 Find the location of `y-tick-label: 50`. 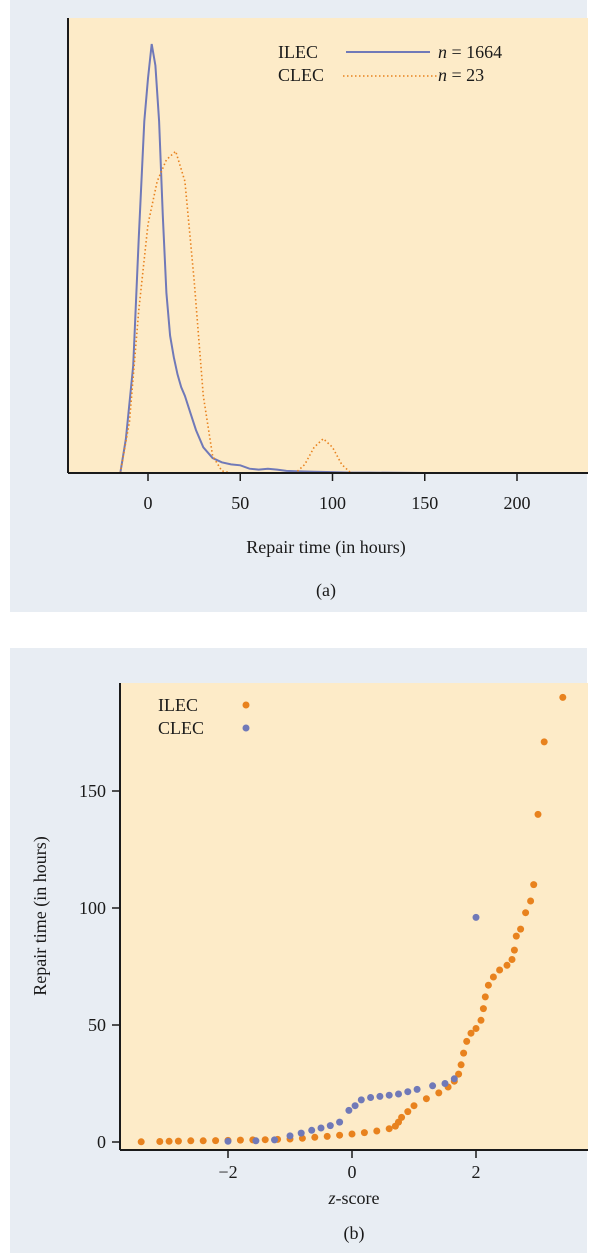

y-tick-label: 50 is located at coordinates (97, 1025).